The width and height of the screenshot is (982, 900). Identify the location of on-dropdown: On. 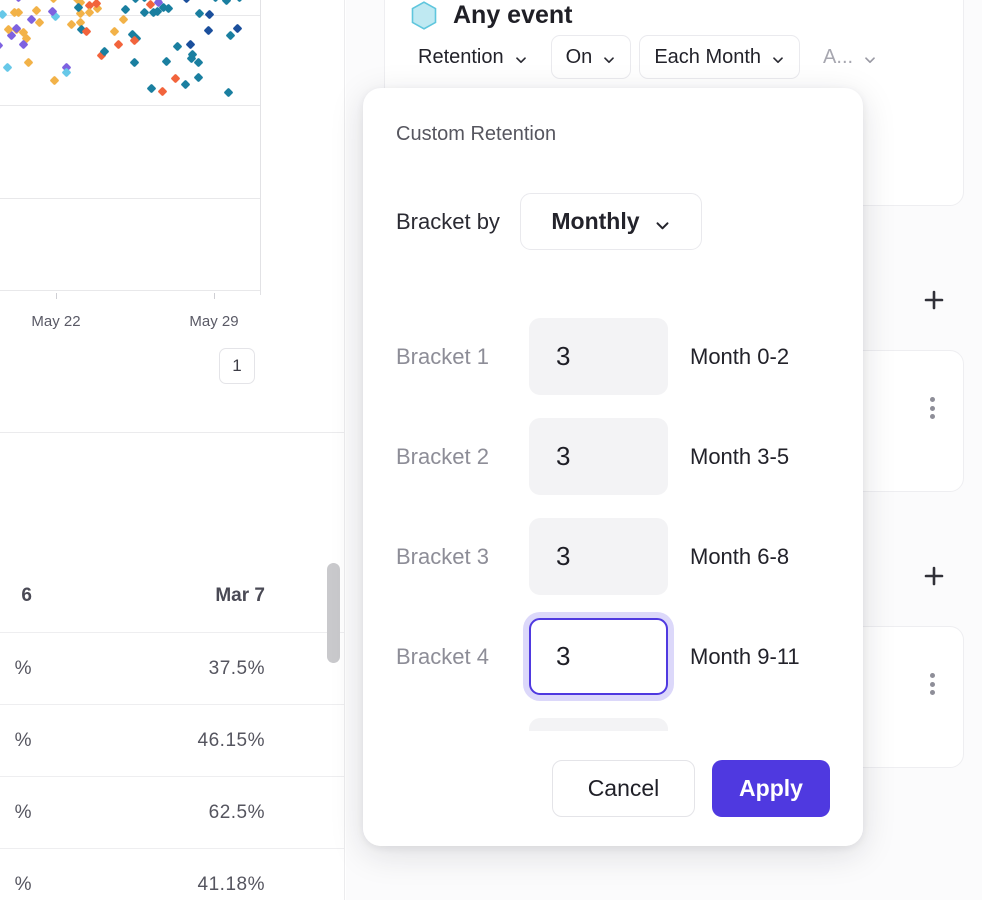
(591, 57).